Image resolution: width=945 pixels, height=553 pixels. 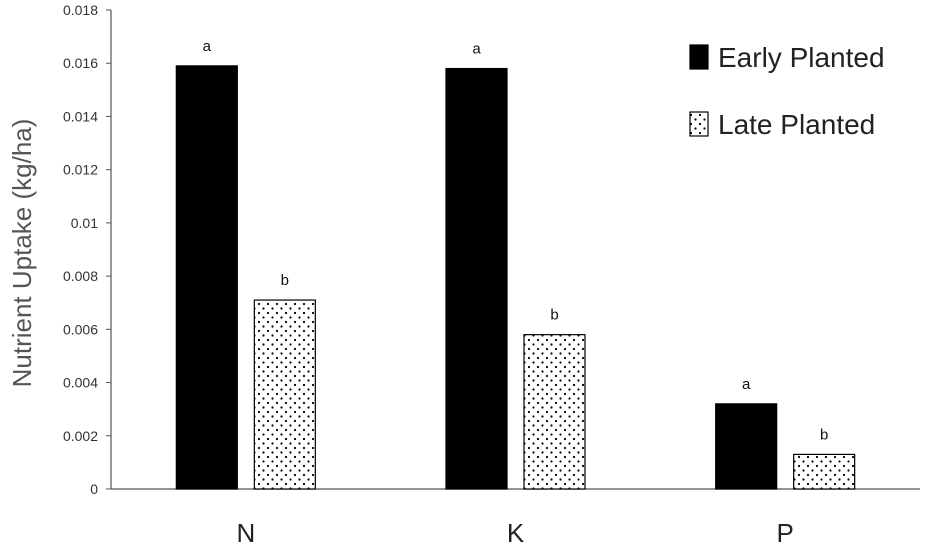 I want to click on y-tick-label: 0.002, so click(x=80, y=436).